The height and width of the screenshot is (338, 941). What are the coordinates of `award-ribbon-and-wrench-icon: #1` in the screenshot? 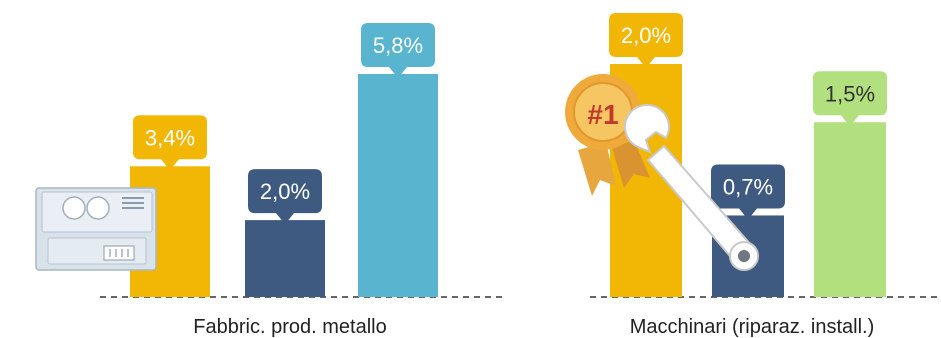 It's located at (662, 172).